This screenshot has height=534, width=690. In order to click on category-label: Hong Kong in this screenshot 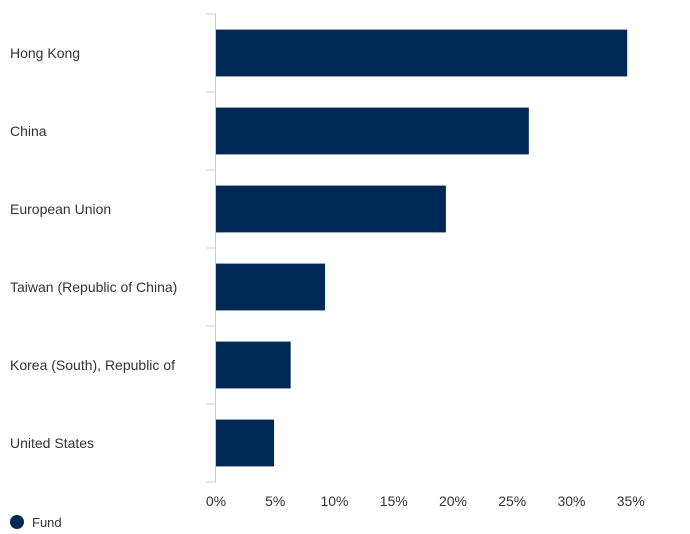, I will do `click(45, 53)`.